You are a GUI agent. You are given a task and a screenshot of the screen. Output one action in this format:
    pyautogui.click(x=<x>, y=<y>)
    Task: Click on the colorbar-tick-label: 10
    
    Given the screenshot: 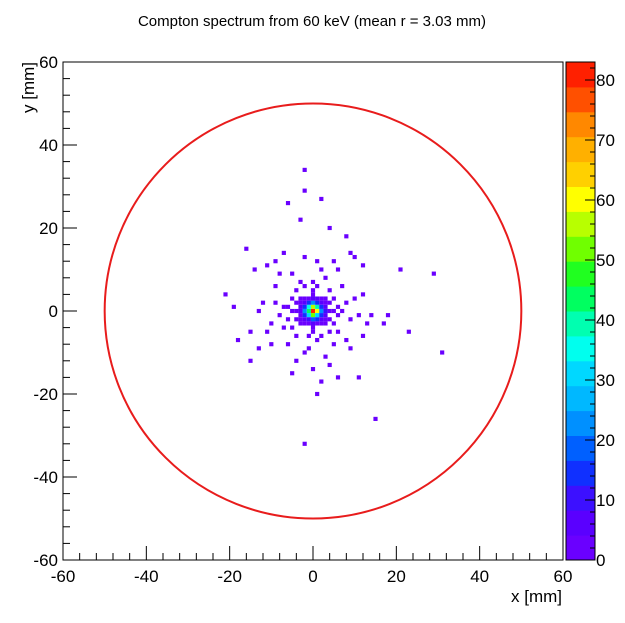 What is the action you would take?
    pyautogui.click(x=605, y=500)
    